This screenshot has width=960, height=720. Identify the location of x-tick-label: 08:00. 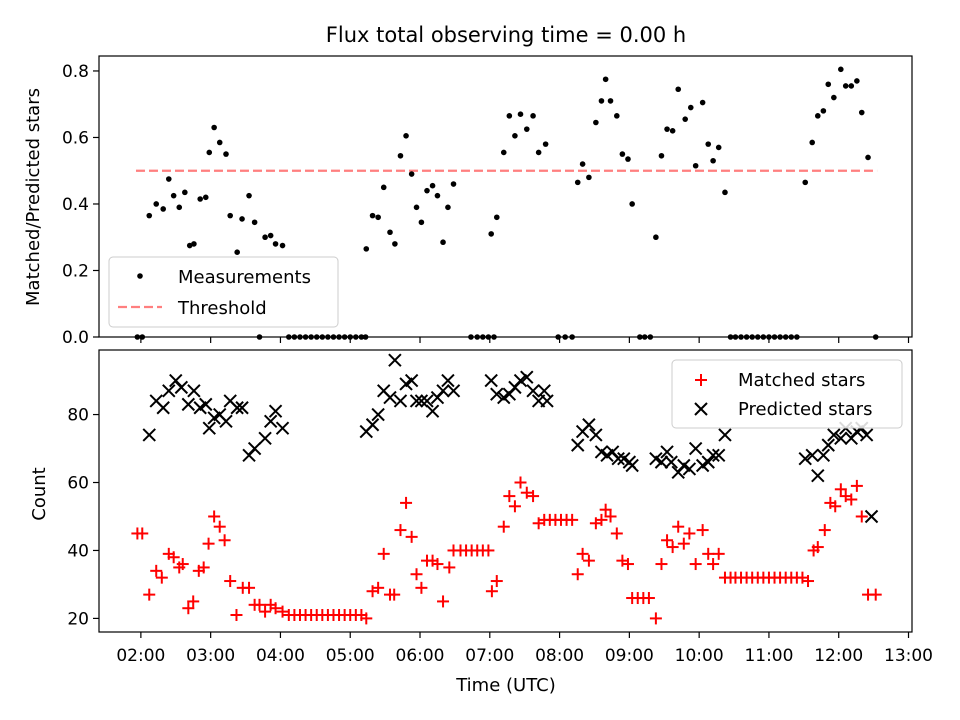
(559, 656).